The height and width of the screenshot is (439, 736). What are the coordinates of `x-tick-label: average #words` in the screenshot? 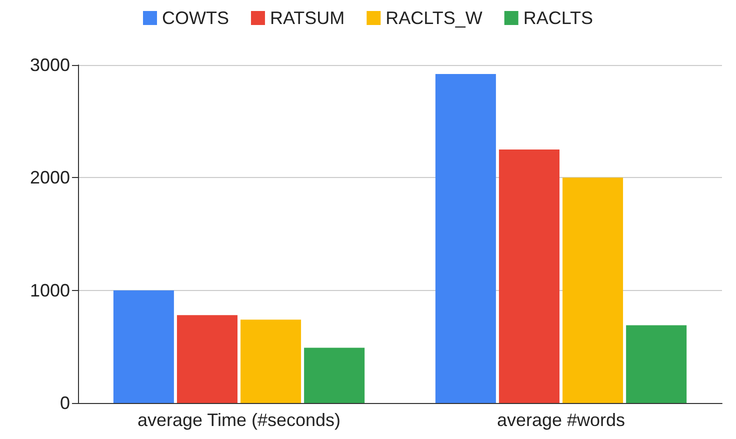 It's located at (561, 420).